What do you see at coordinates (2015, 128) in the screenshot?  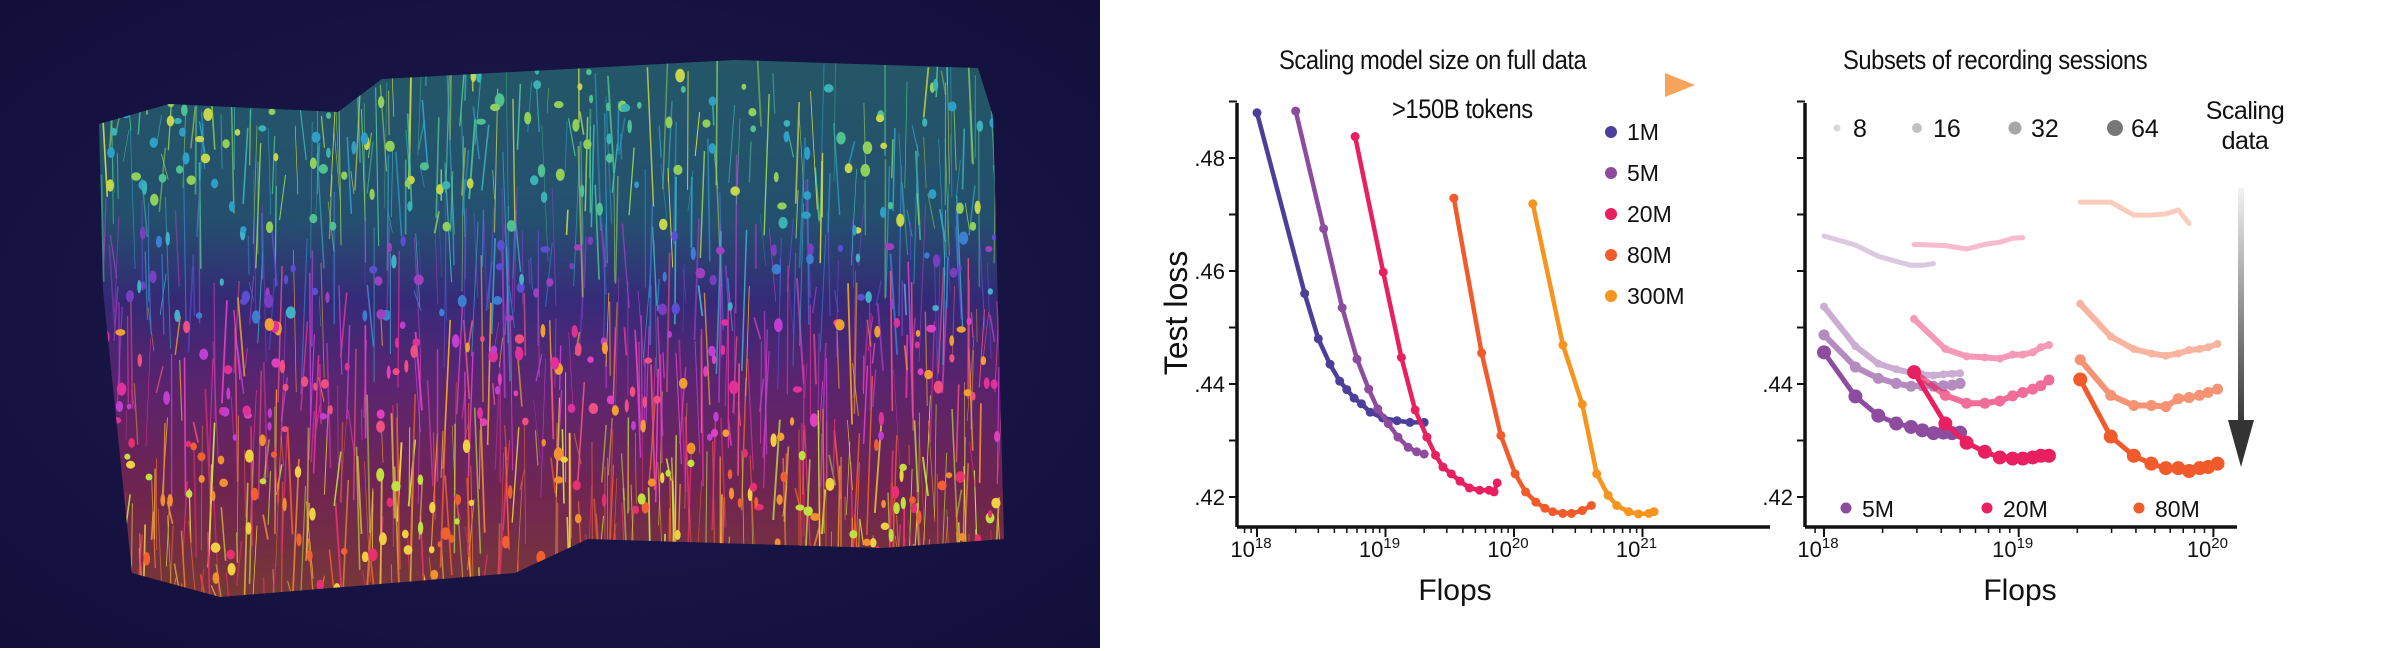 I see `session-legend-marker` at bounding box center [2015, 128].